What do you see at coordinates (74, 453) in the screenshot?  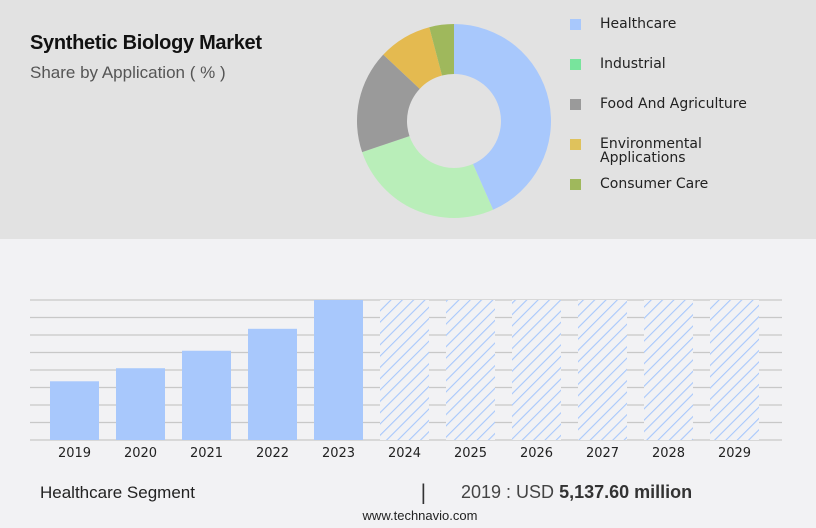 I see `x-label-2019: 2019` at bounding box center [74, 453].